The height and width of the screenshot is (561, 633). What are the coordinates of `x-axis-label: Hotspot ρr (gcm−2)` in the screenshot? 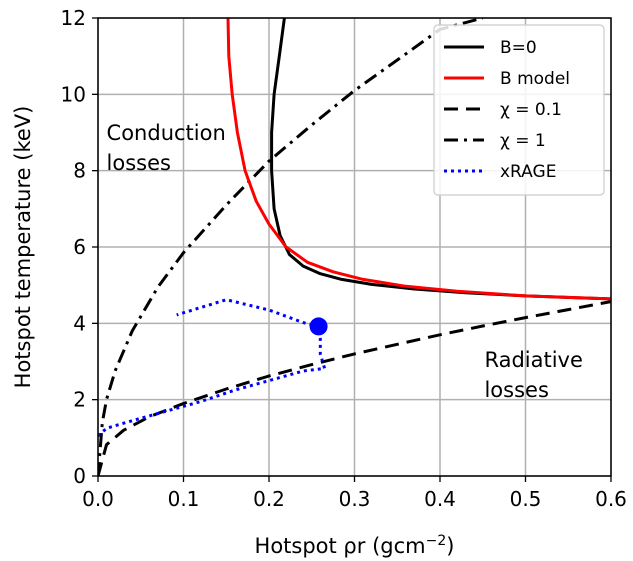 It's located at (355, 545).